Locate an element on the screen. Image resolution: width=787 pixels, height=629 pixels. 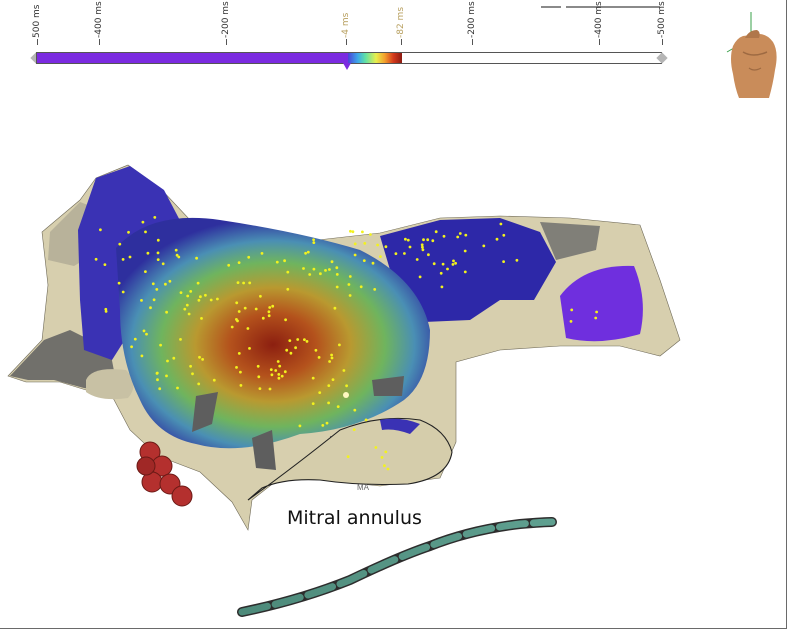
mitral-annulus-label: Mitral annulus is located at coordinates (354, 518).